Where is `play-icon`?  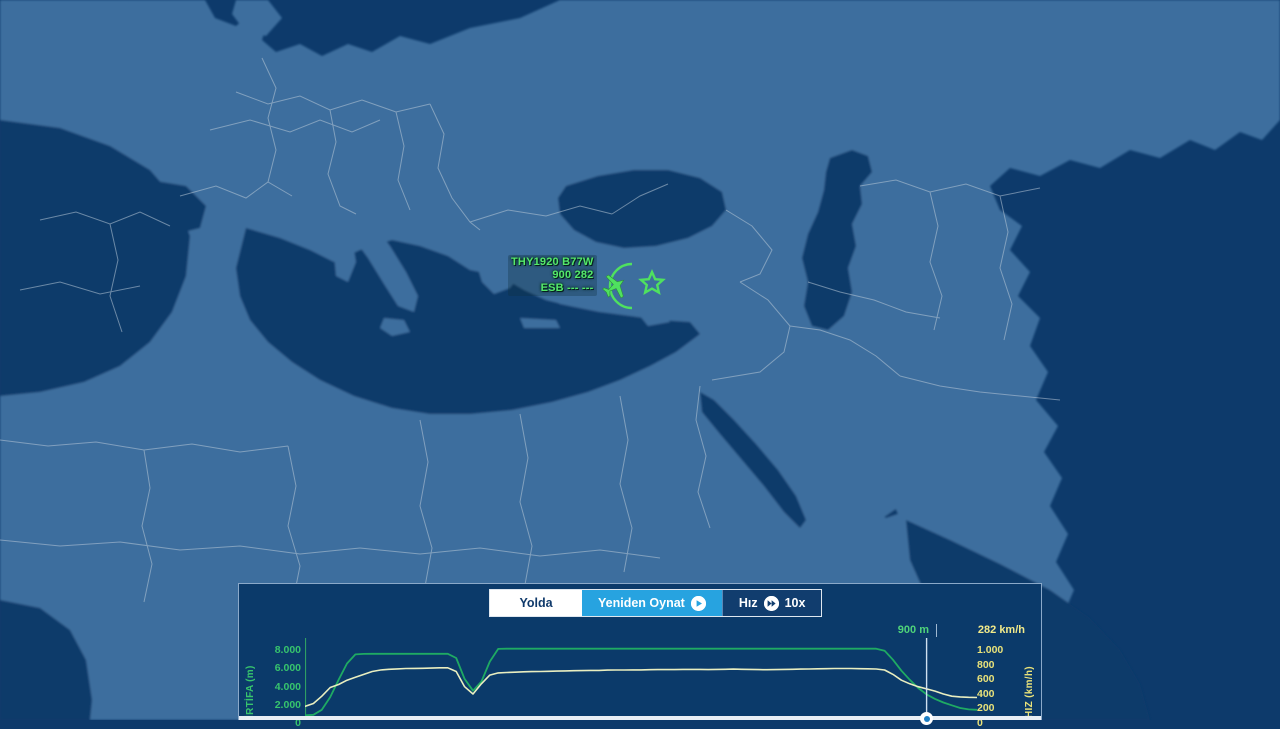
play-icon is located at coordinates (698, 603).